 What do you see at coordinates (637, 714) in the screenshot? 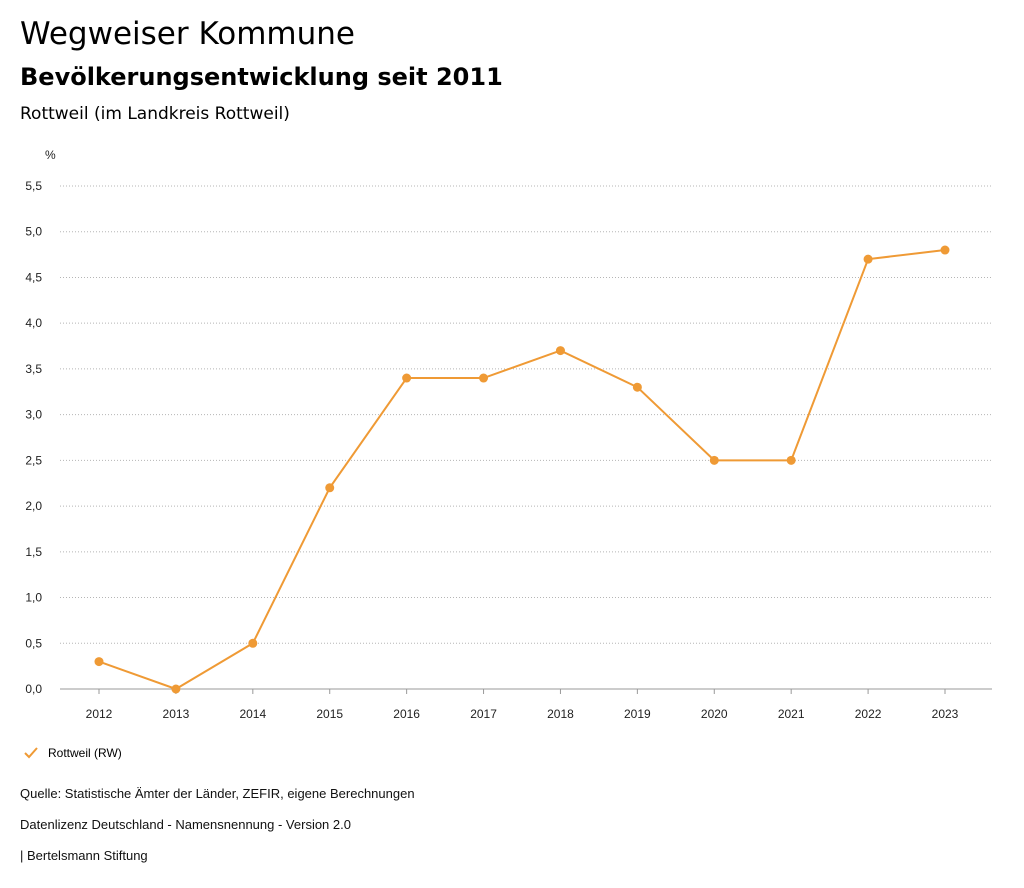
I see `x-tick-label: 2019` at bounding box center [637, 714].